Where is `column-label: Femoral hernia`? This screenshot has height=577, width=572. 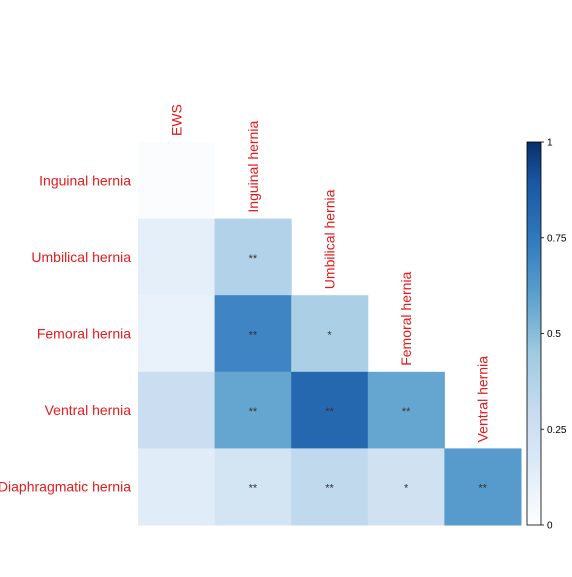
column-label: Femoral hernia is located at coordinates (406, 318).